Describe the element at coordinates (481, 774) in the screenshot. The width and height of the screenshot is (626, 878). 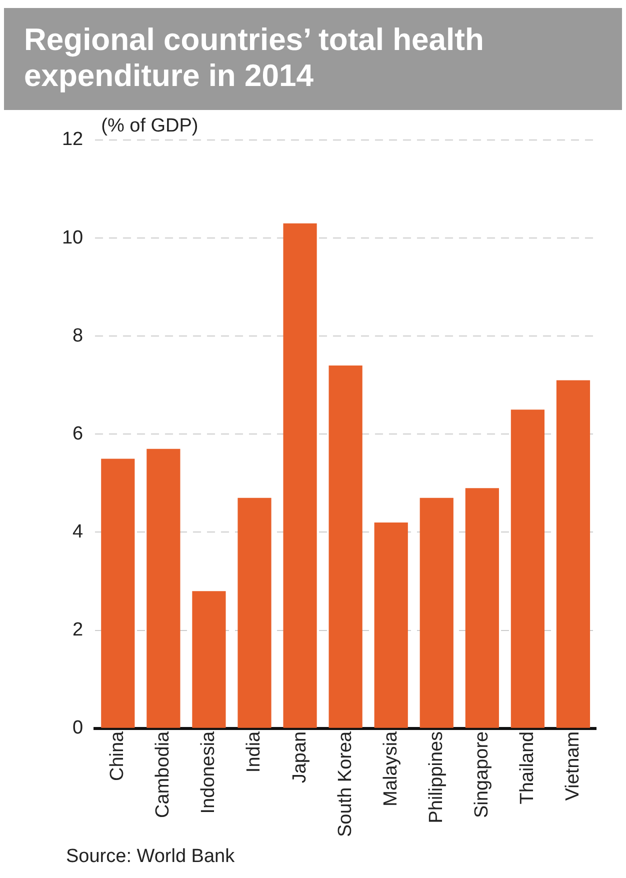
I see `x-tick-label: Singapore` at that location.